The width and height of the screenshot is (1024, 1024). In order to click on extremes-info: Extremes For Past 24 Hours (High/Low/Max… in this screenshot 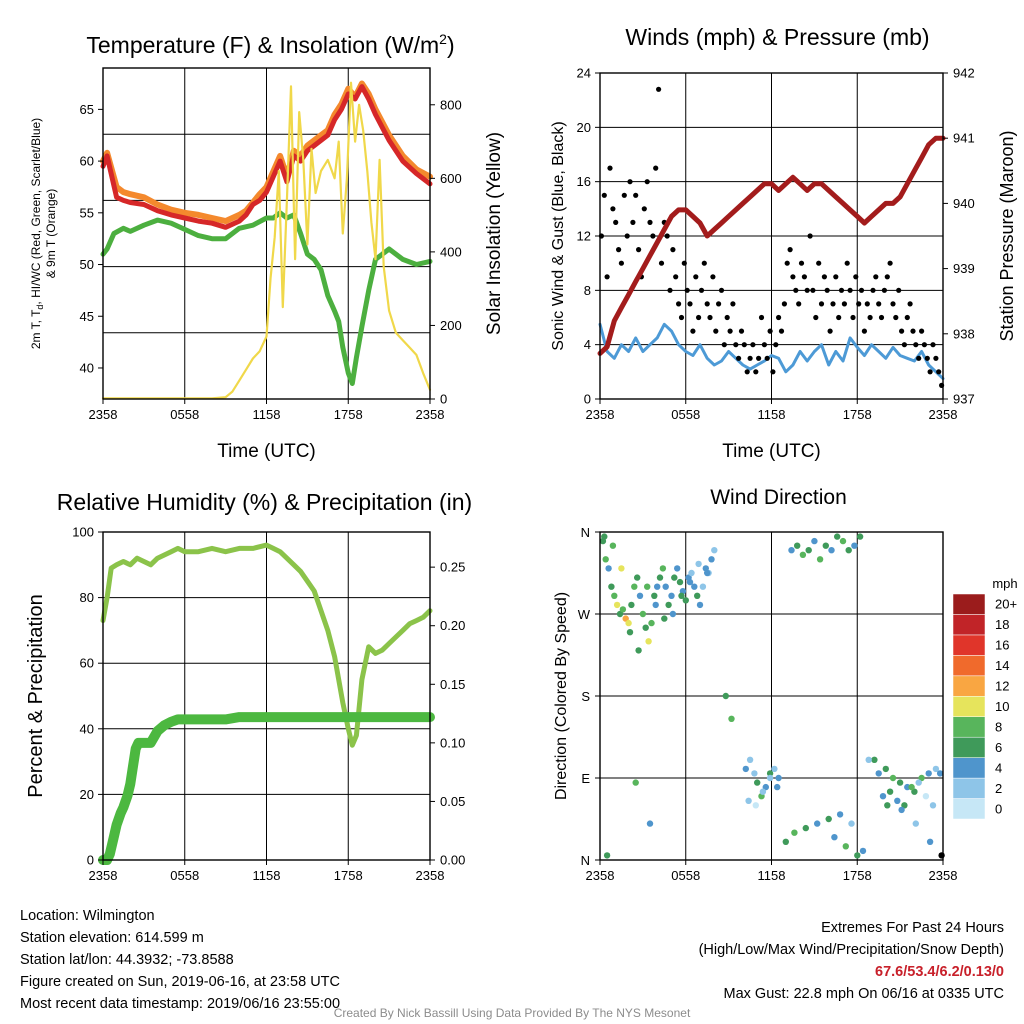, I will do `click(851, 961)`.